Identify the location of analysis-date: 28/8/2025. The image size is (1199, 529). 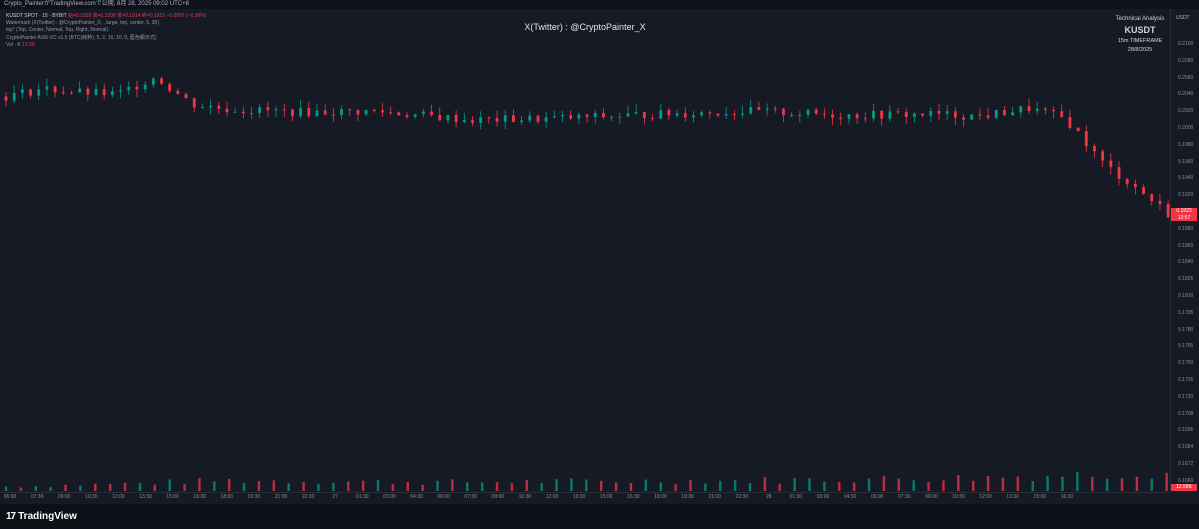
(1140, 50).